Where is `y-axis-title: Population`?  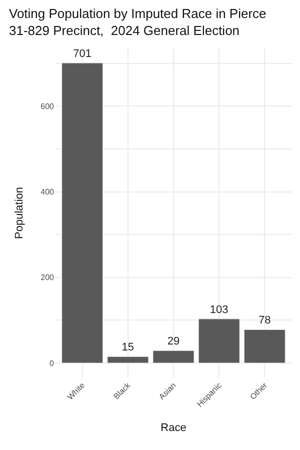 y-axis-title: Population is located at coordinates (19, 213).